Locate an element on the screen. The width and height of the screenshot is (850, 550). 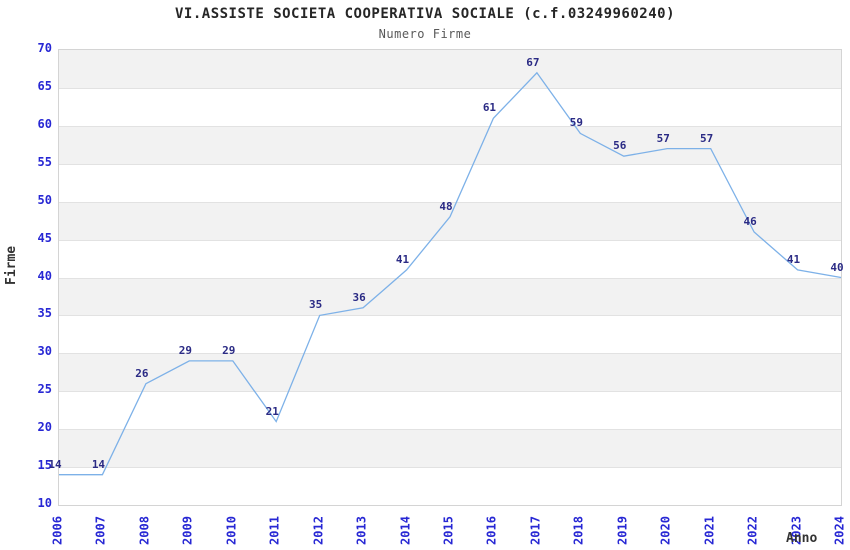
x-tick-label: 2022 is located at coordinates (752, 530).